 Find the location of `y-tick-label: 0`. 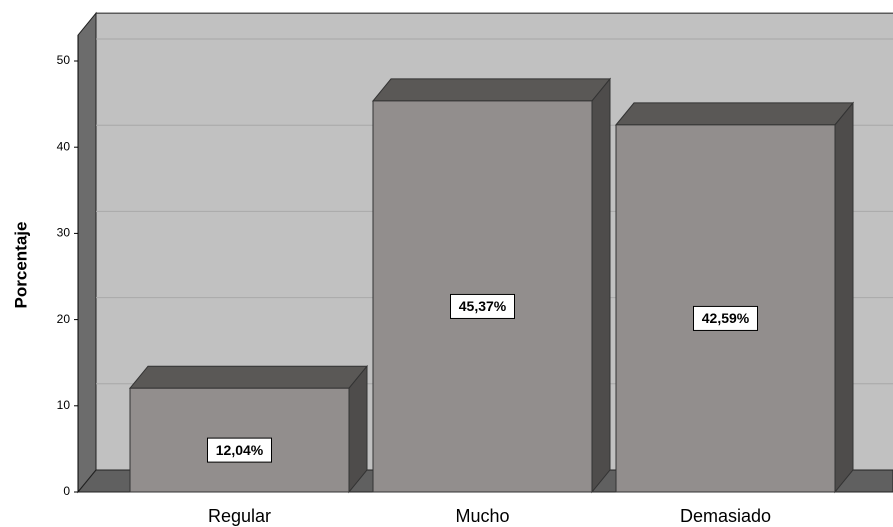

y-tick-label: 0 is located at coordinates (66, 491).